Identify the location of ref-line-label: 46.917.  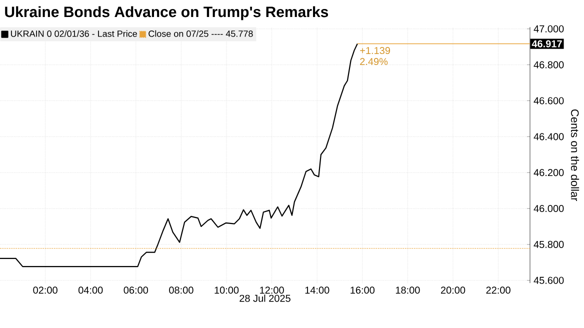
(547, 44).